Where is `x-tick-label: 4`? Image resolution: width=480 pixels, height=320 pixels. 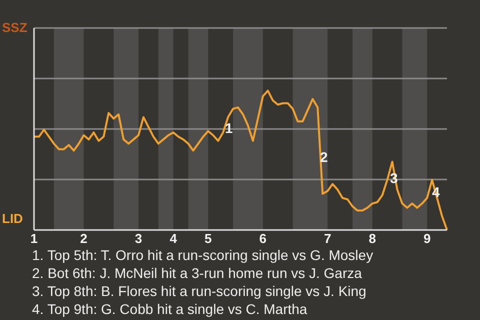
x-tick-label: 4 is located at coordinates (174, 238).